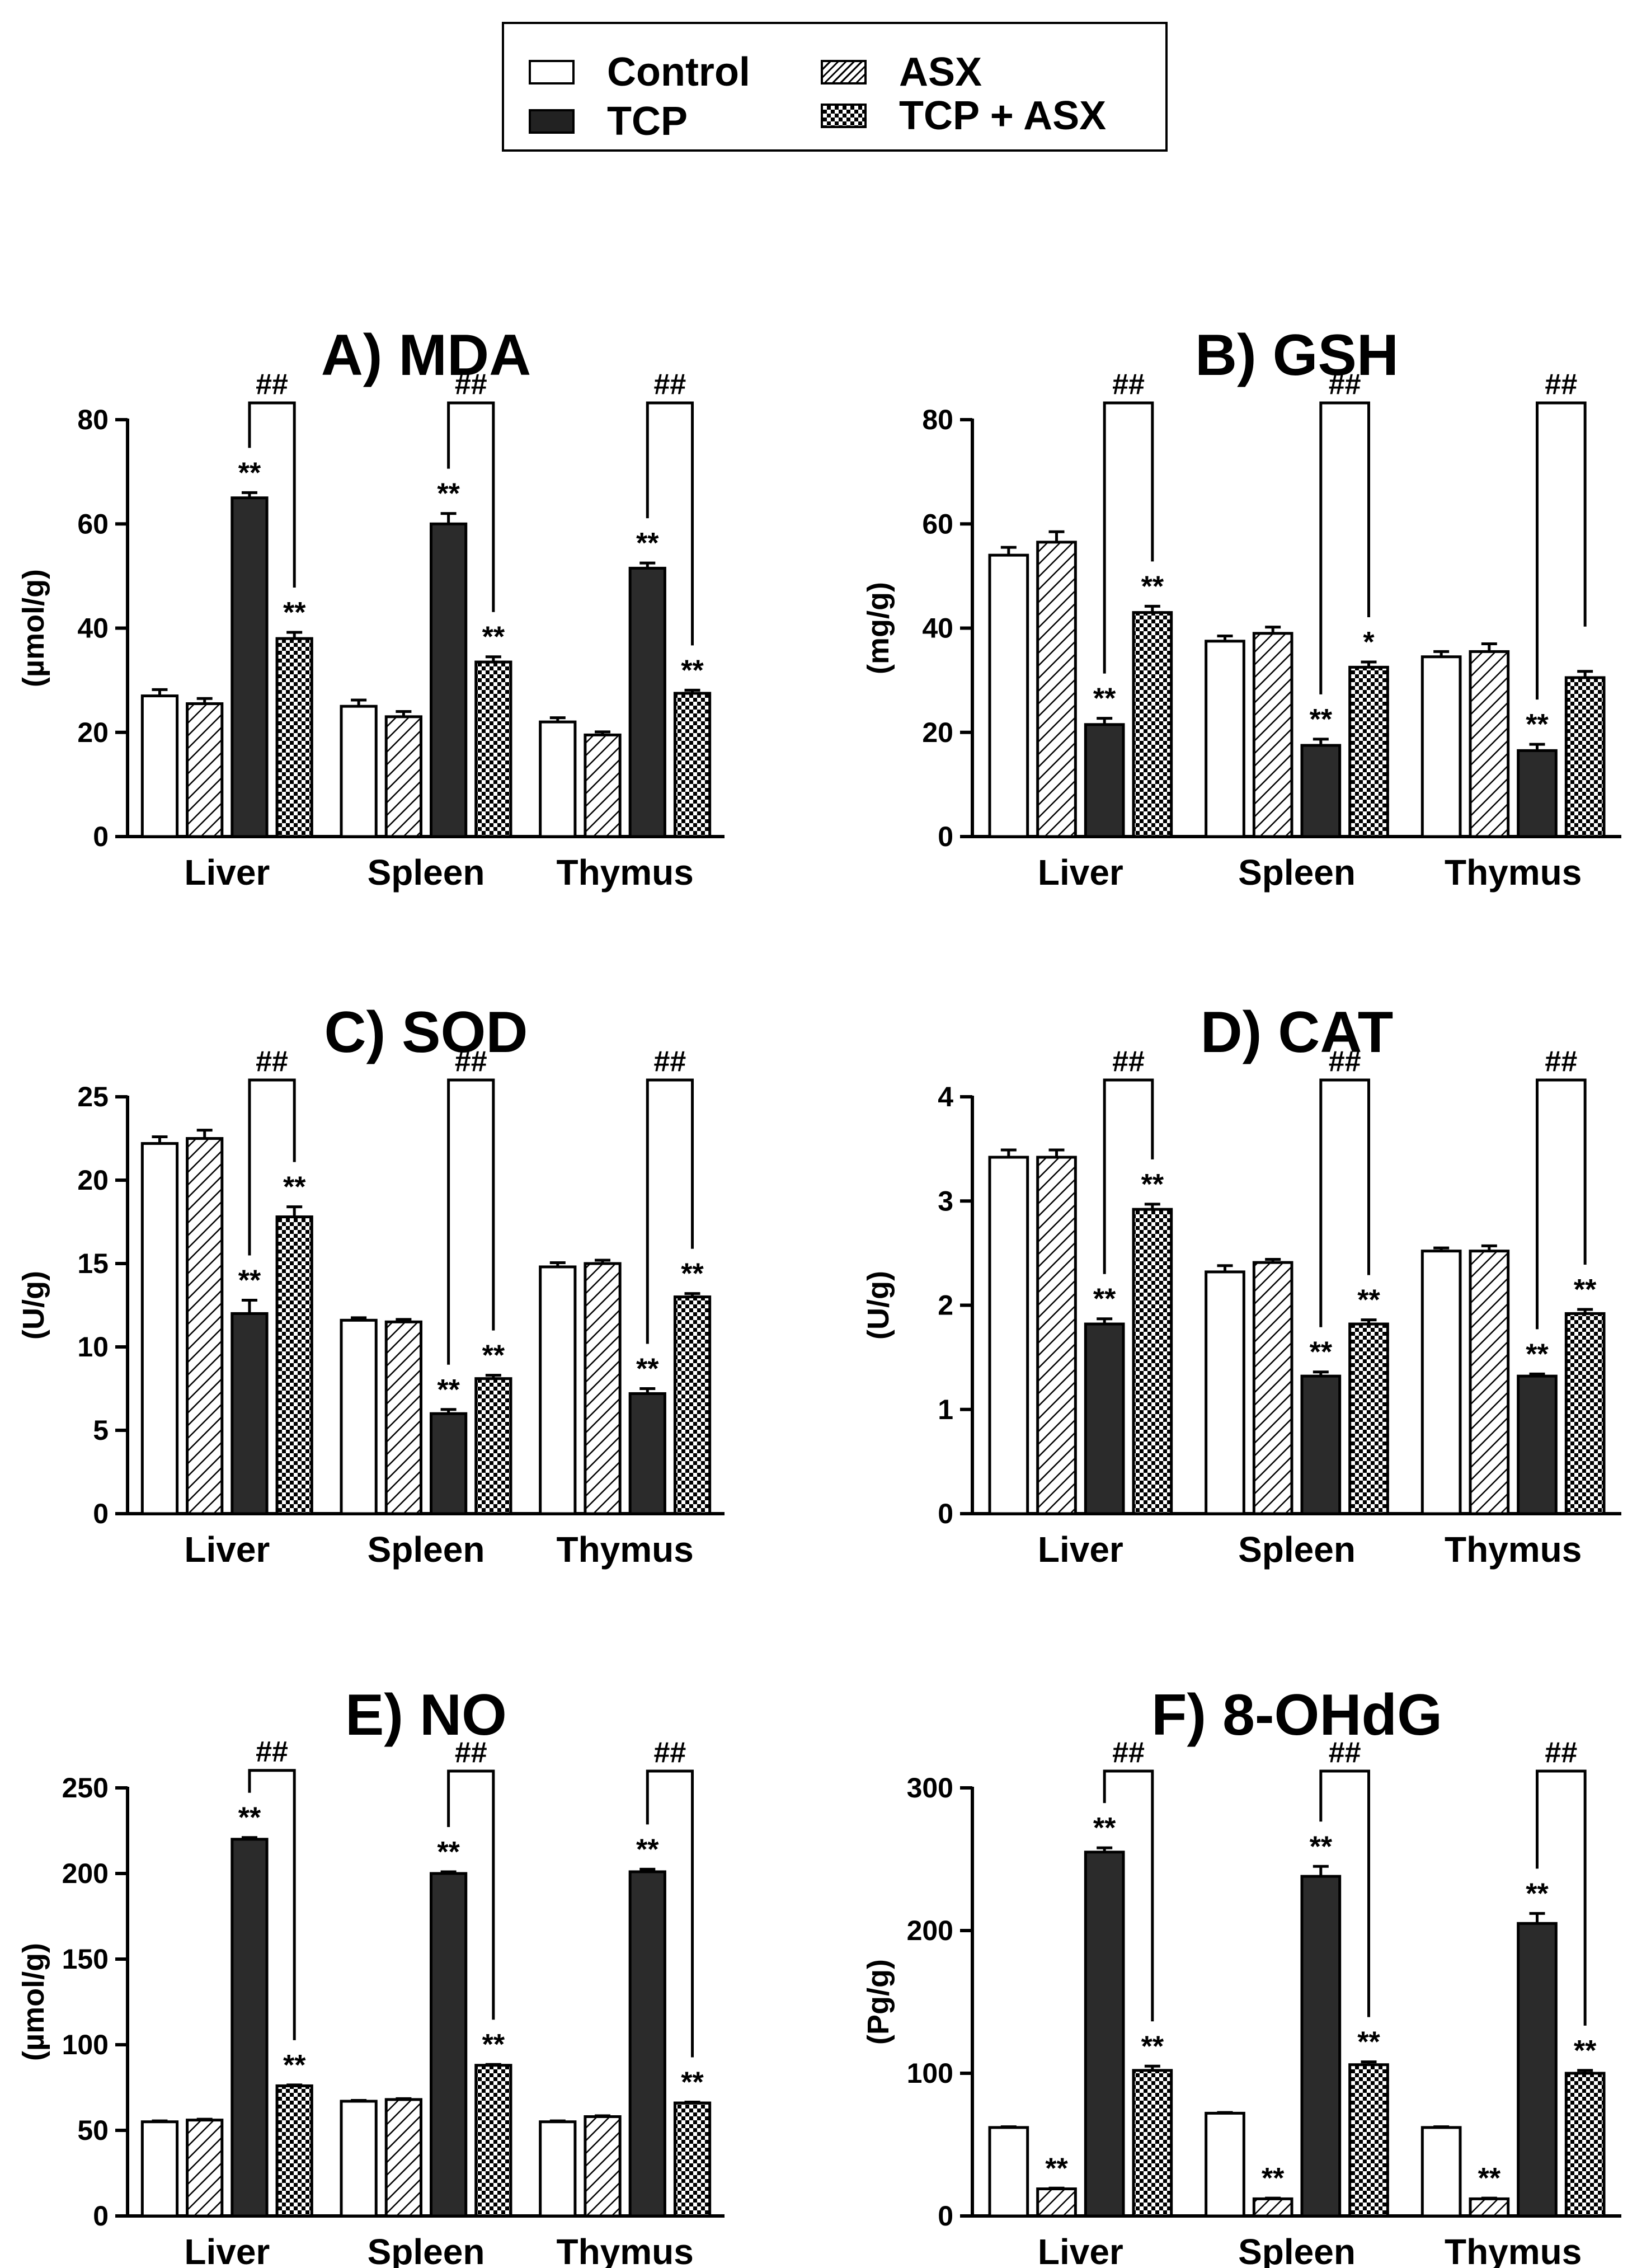  What do you see at coordinates (937, 419) in the screenshot?
I see `y-tick-label: 80` at bounding box center [937, 419].